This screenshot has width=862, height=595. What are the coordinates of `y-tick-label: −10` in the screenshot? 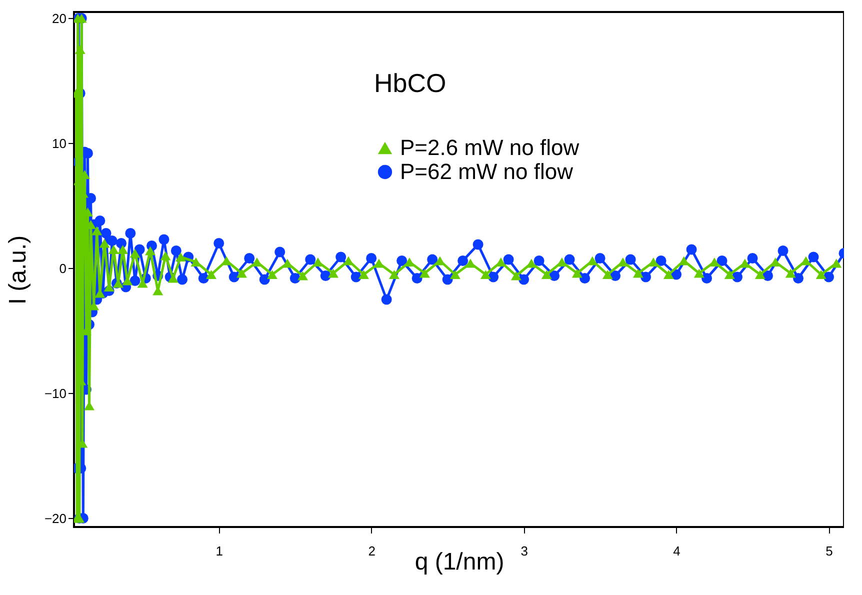 It's located at (55, 393).